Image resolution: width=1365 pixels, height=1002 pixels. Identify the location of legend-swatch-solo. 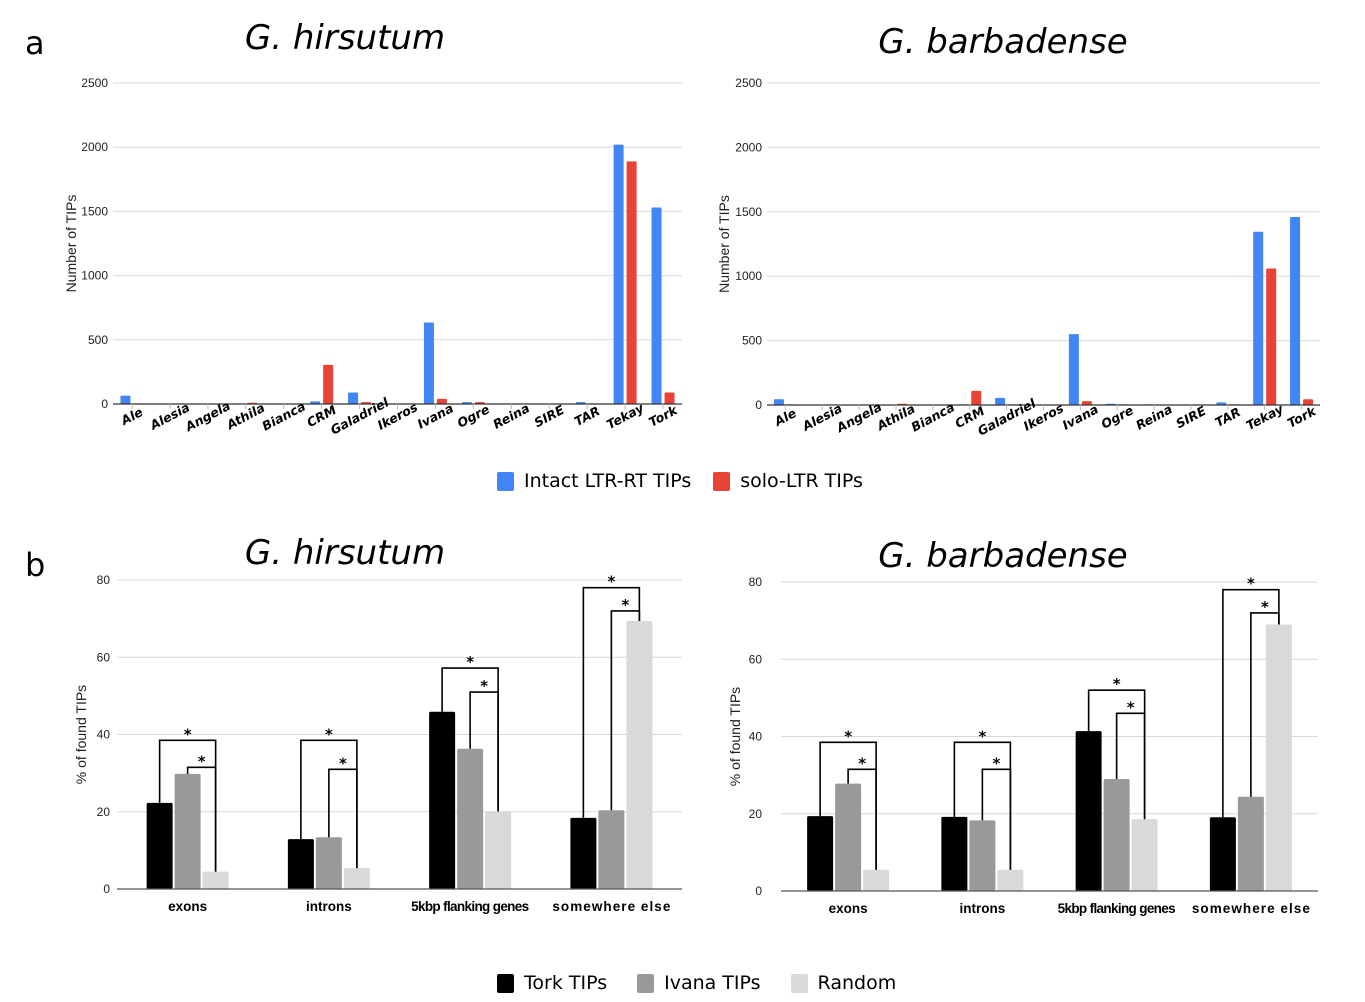
(722, 481).